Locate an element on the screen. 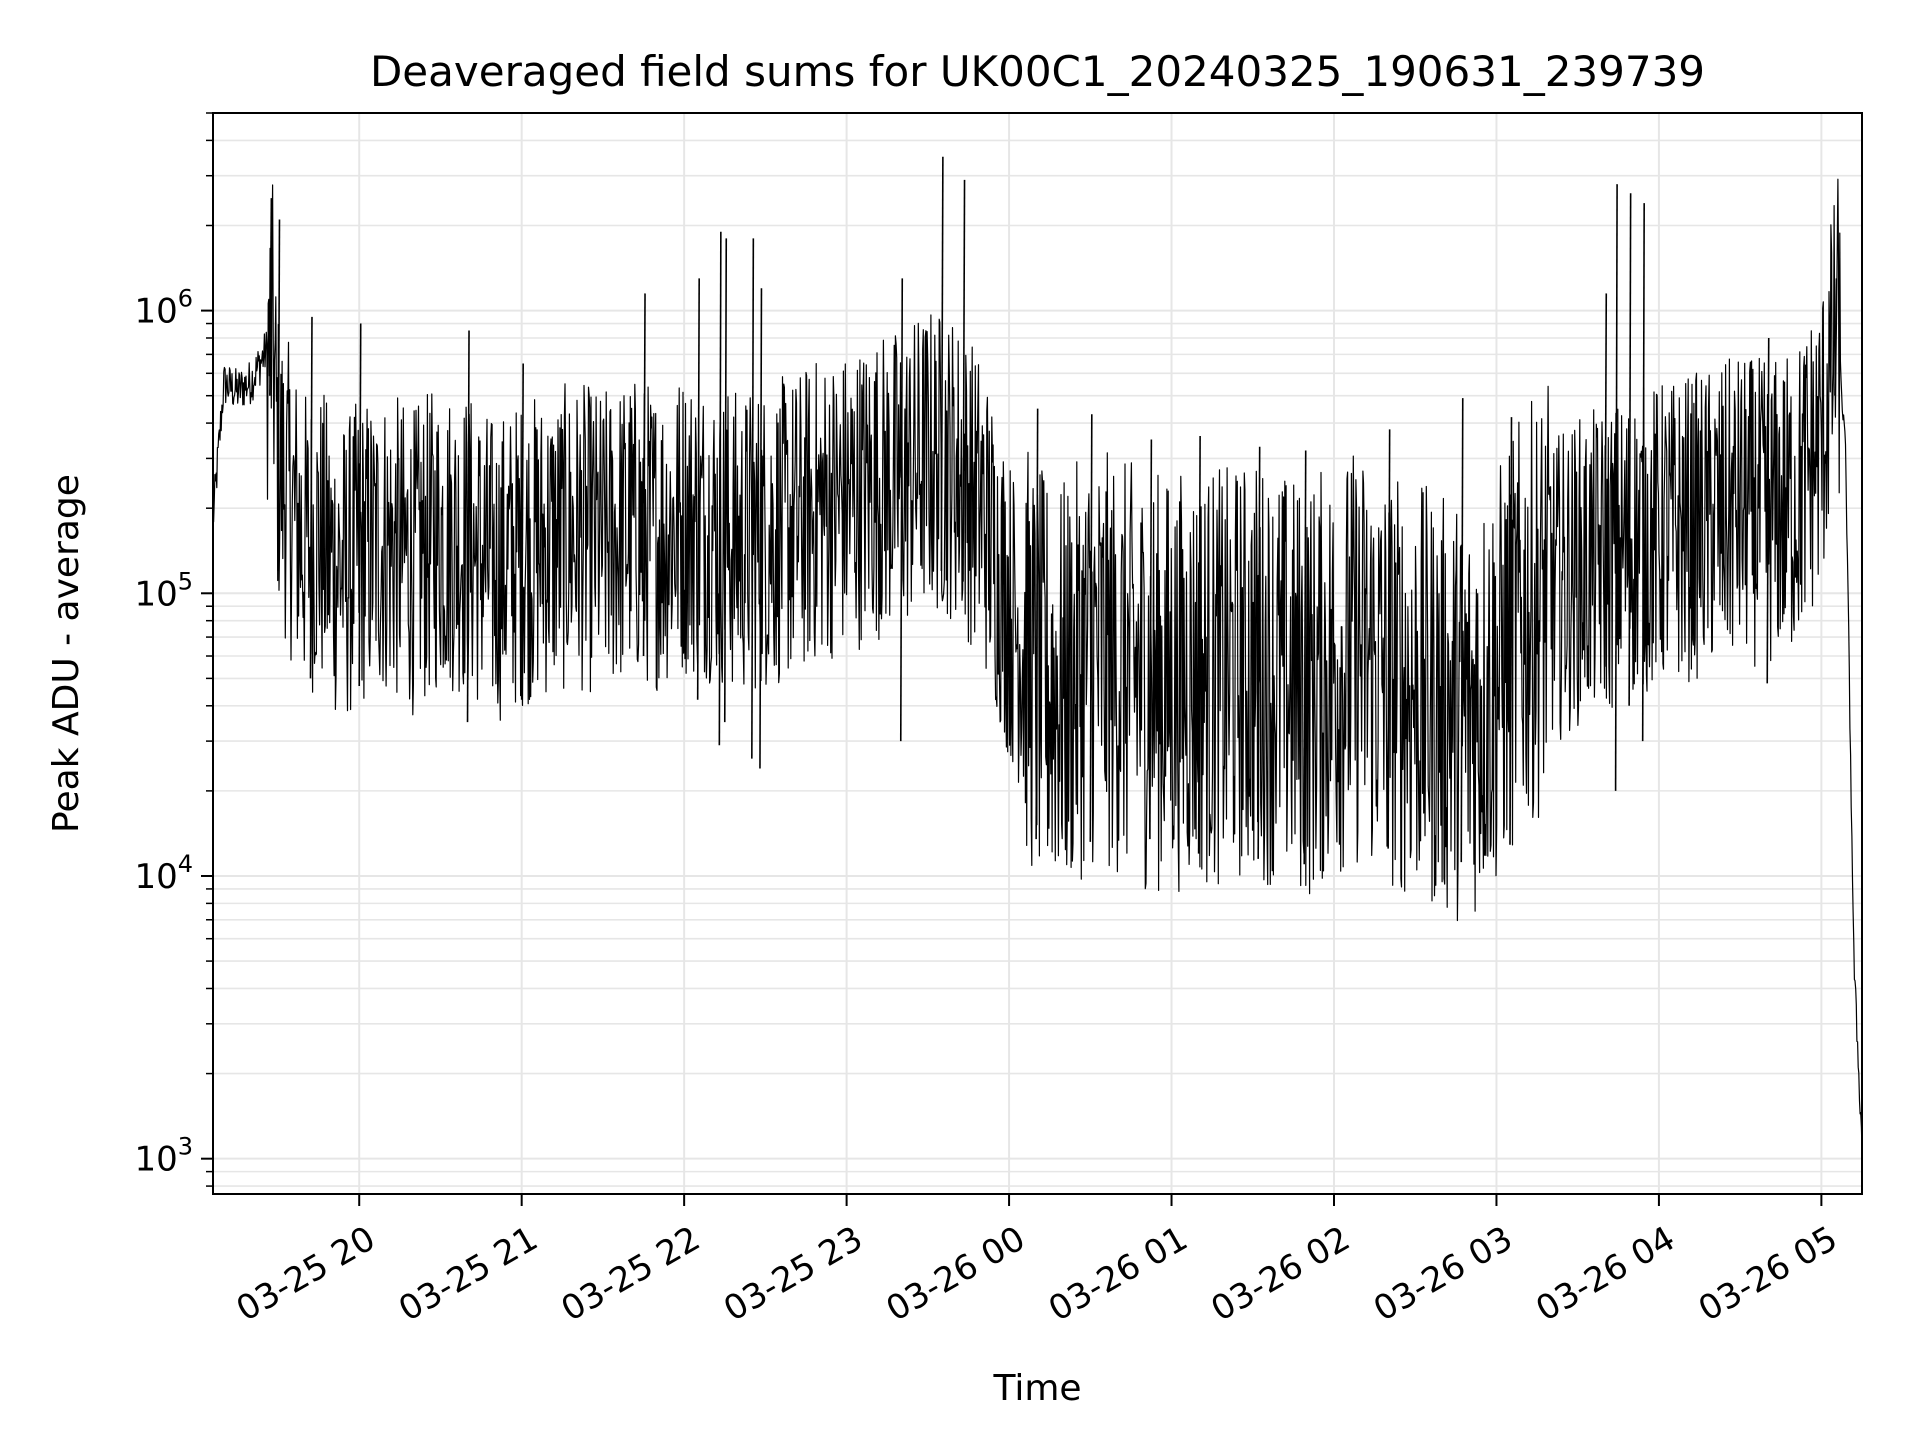  y-tick-label-exponent: 3 is located at coordinates (185, 1147).